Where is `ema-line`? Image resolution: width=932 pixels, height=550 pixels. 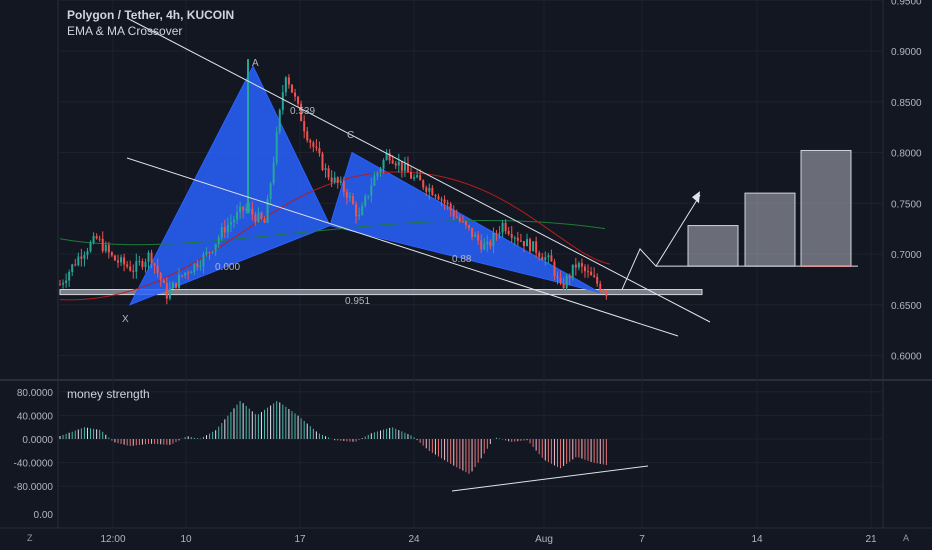
ema-line is located at coordinates (335, 236).